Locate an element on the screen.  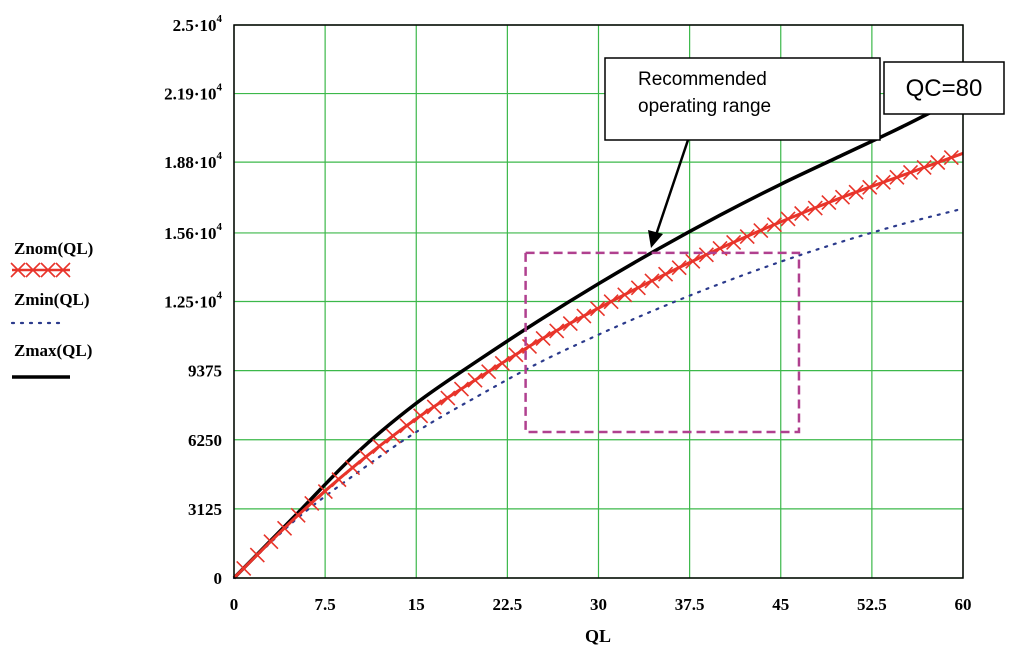
qc-label-box: QC=80 is located at coordinates (944, 88).